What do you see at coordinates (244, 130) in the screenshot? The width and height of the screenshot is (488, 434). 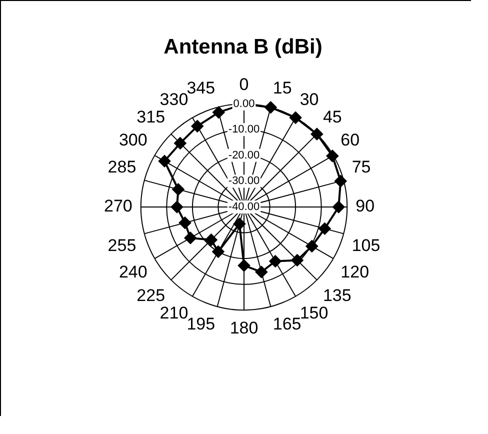 I see `y-tick-label: -10.00` at bounding box center [244, 130].